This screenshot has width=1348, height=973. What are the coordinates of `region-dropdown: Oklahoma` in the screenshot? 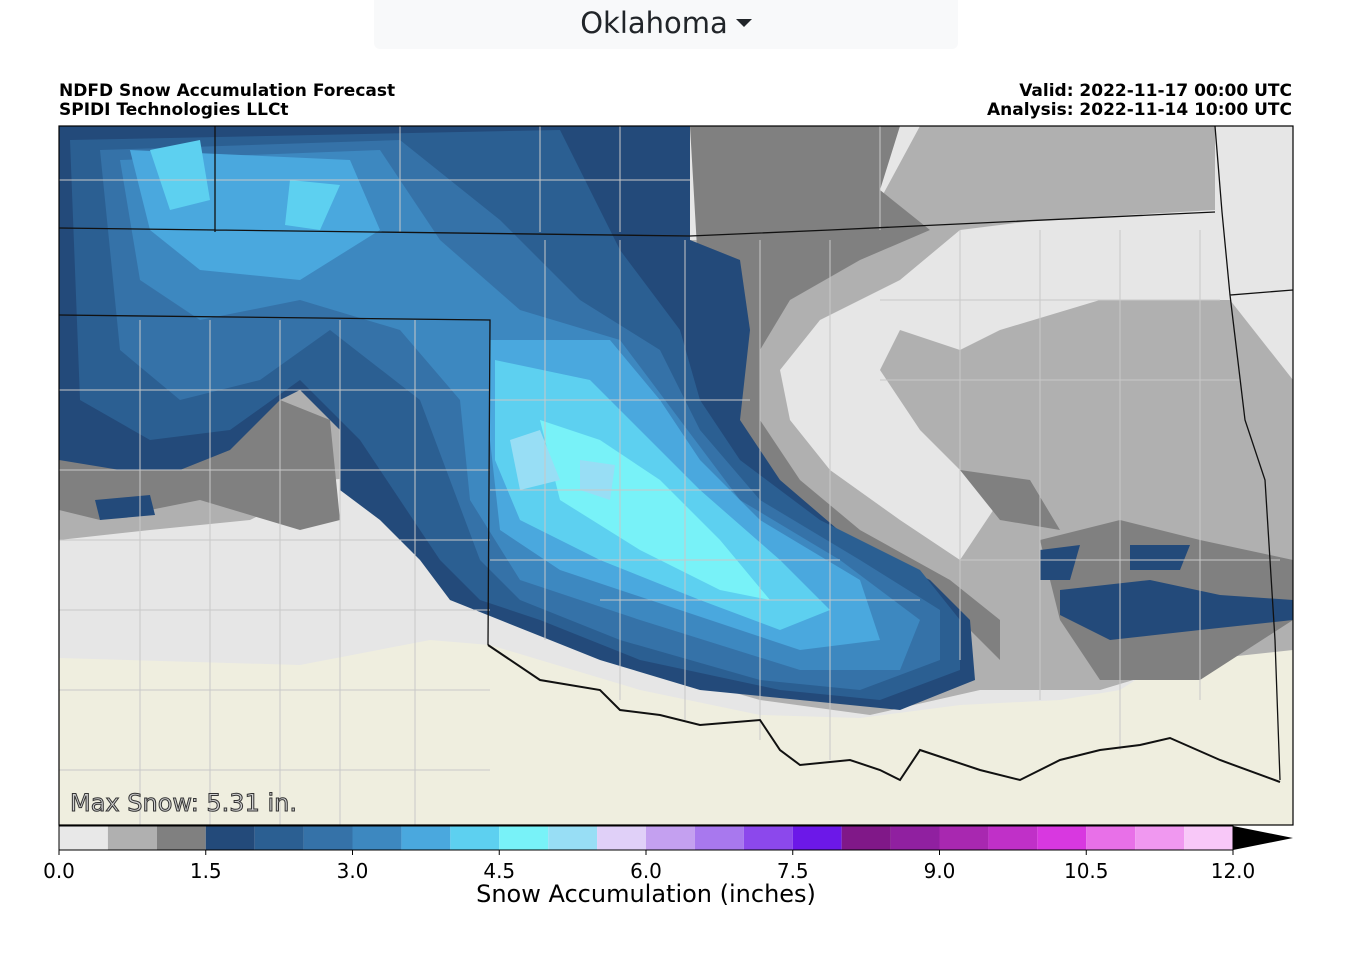 It's located at (666, 24).